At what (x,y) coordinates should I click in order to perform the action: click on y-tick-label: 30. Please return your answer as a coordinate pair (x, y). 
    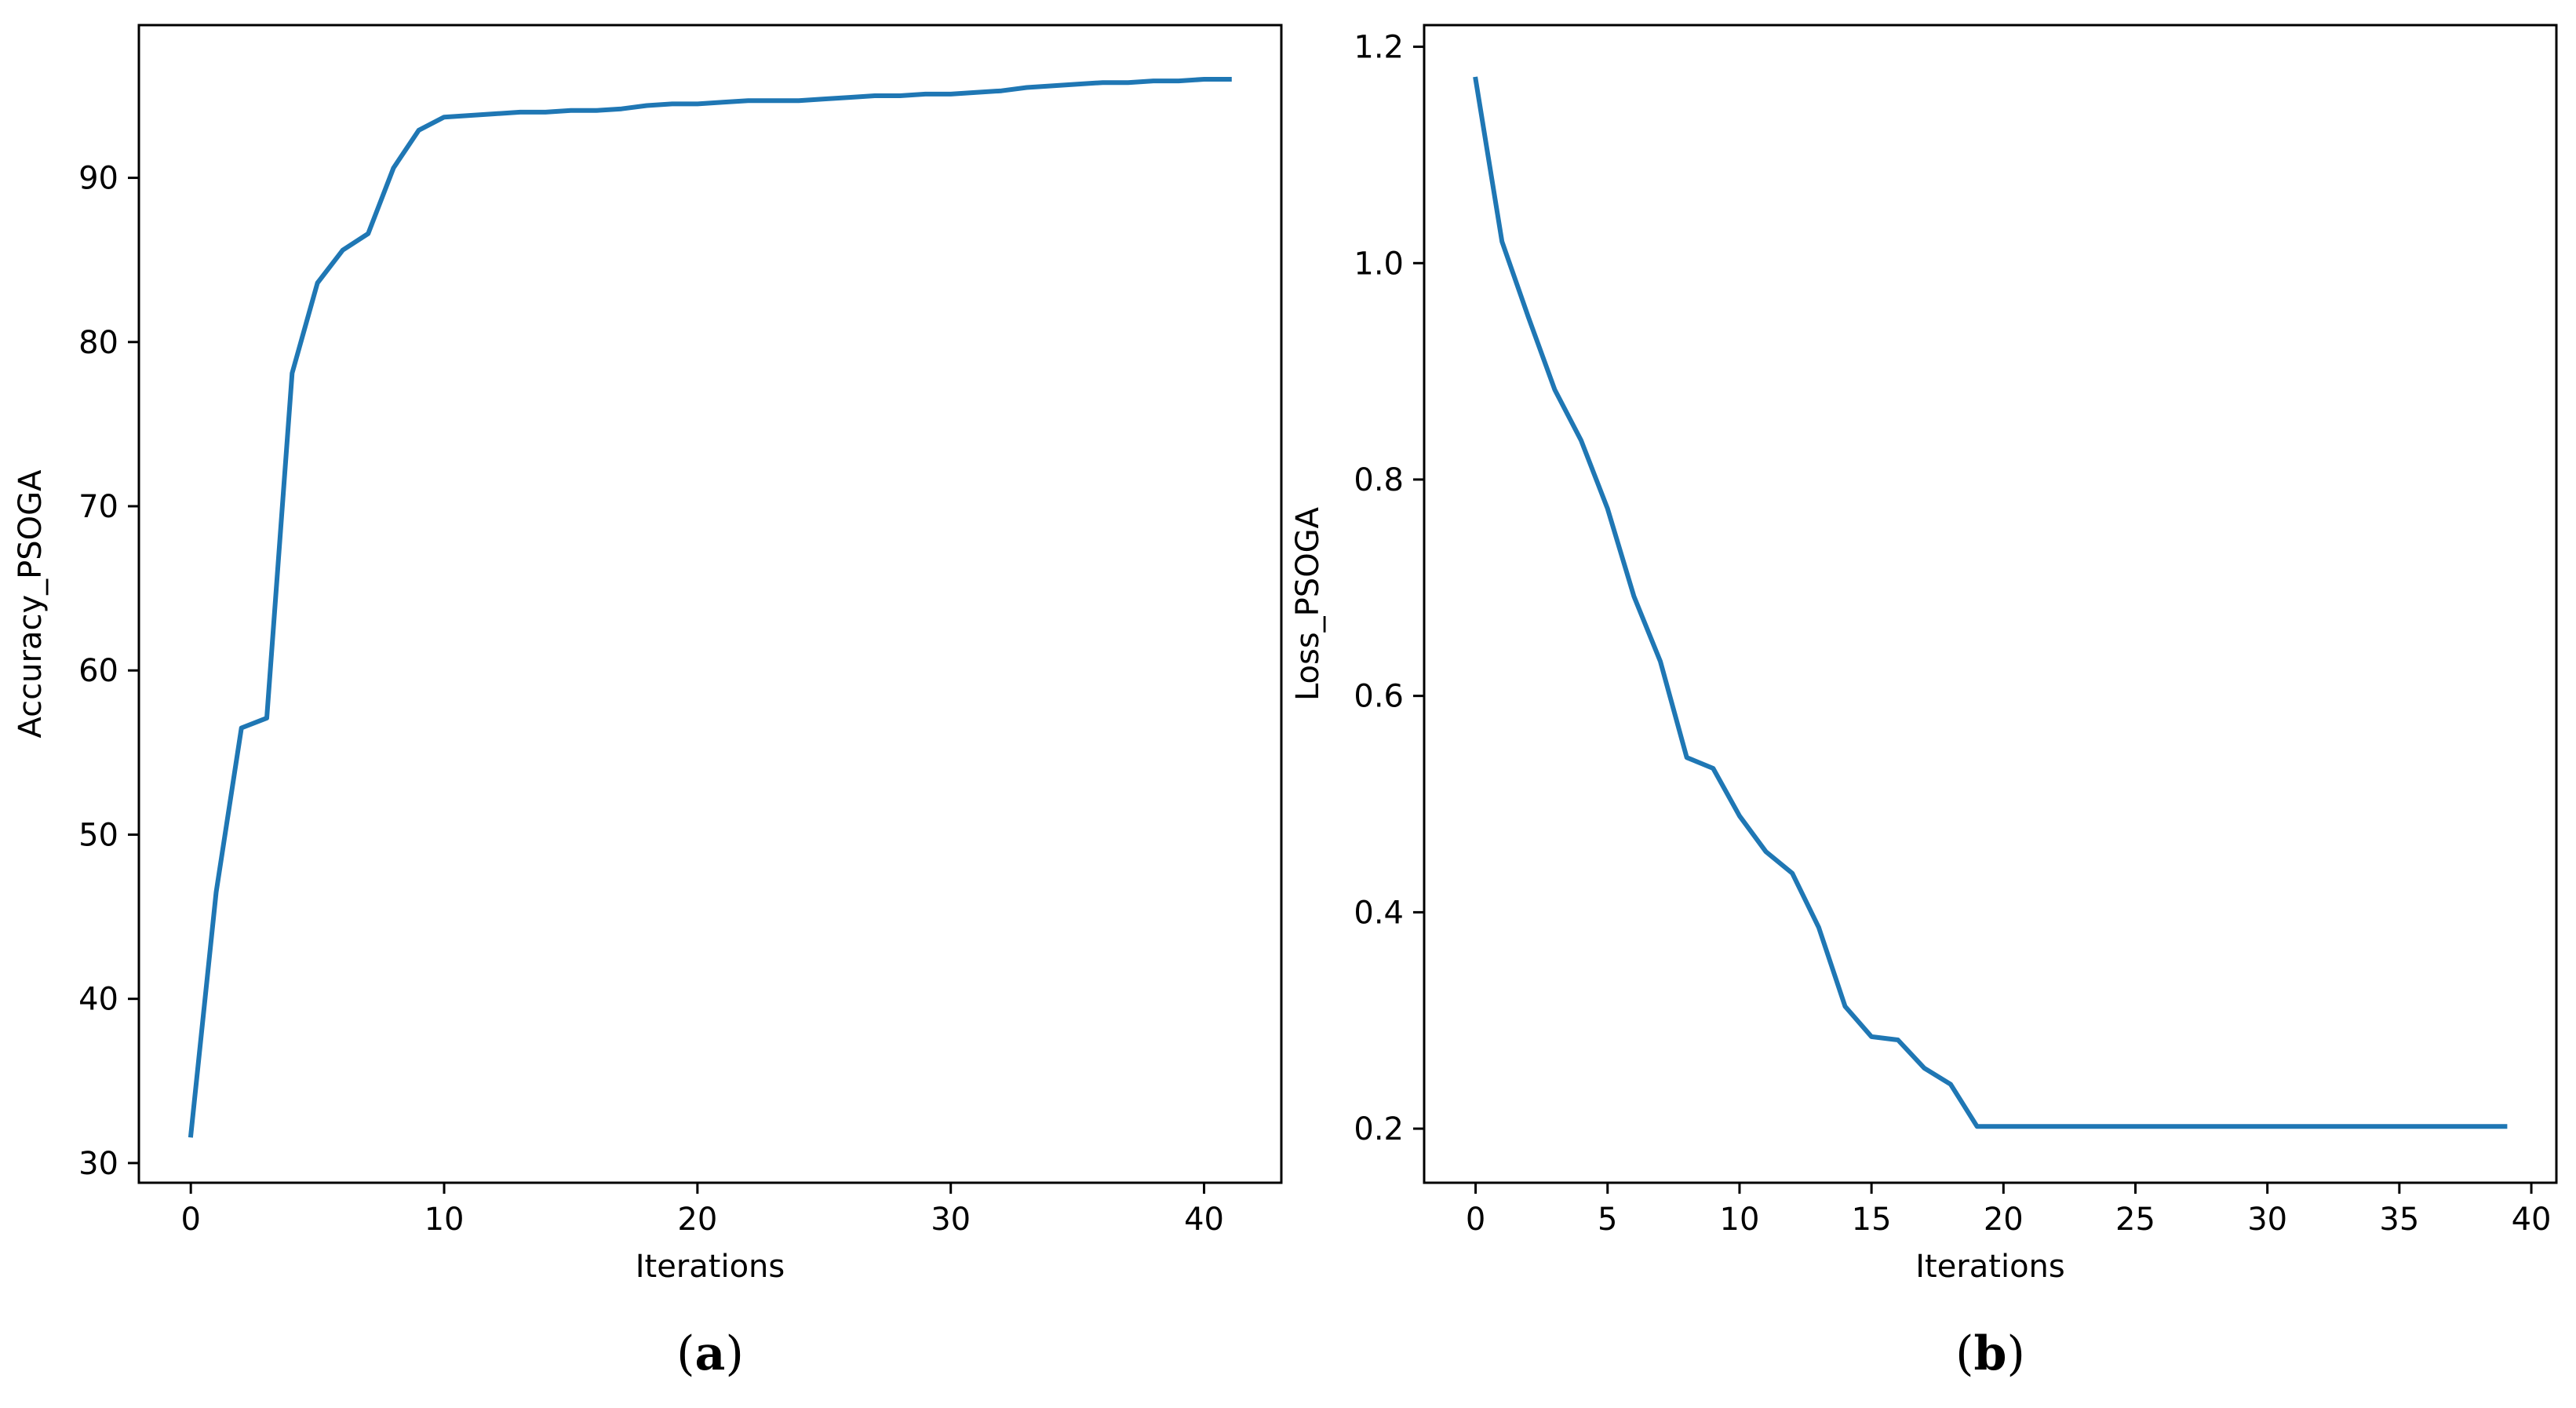
    Looking at the image, I should click on (98, 1164).